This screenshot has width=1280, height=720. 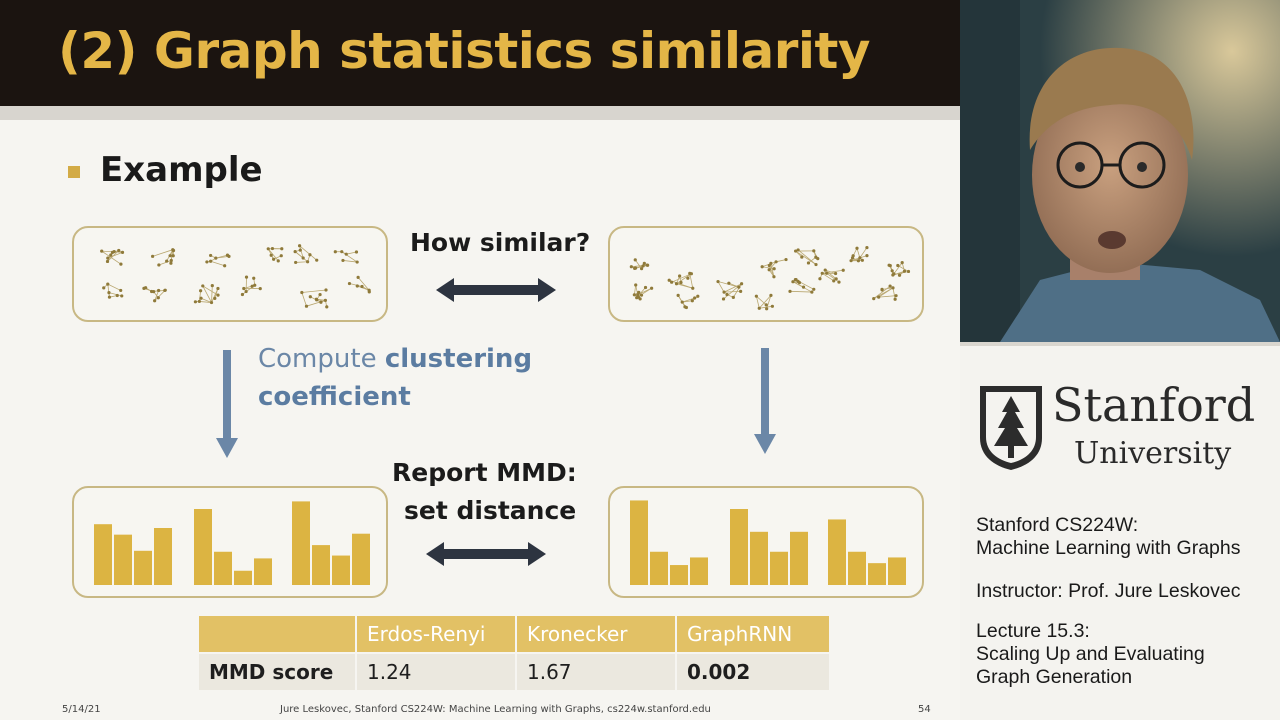 What do you see at coordinates (484, 472) in the screenshot?
I see `report-mmd-line1: Report MMD:` at bounding box center [484, 472].